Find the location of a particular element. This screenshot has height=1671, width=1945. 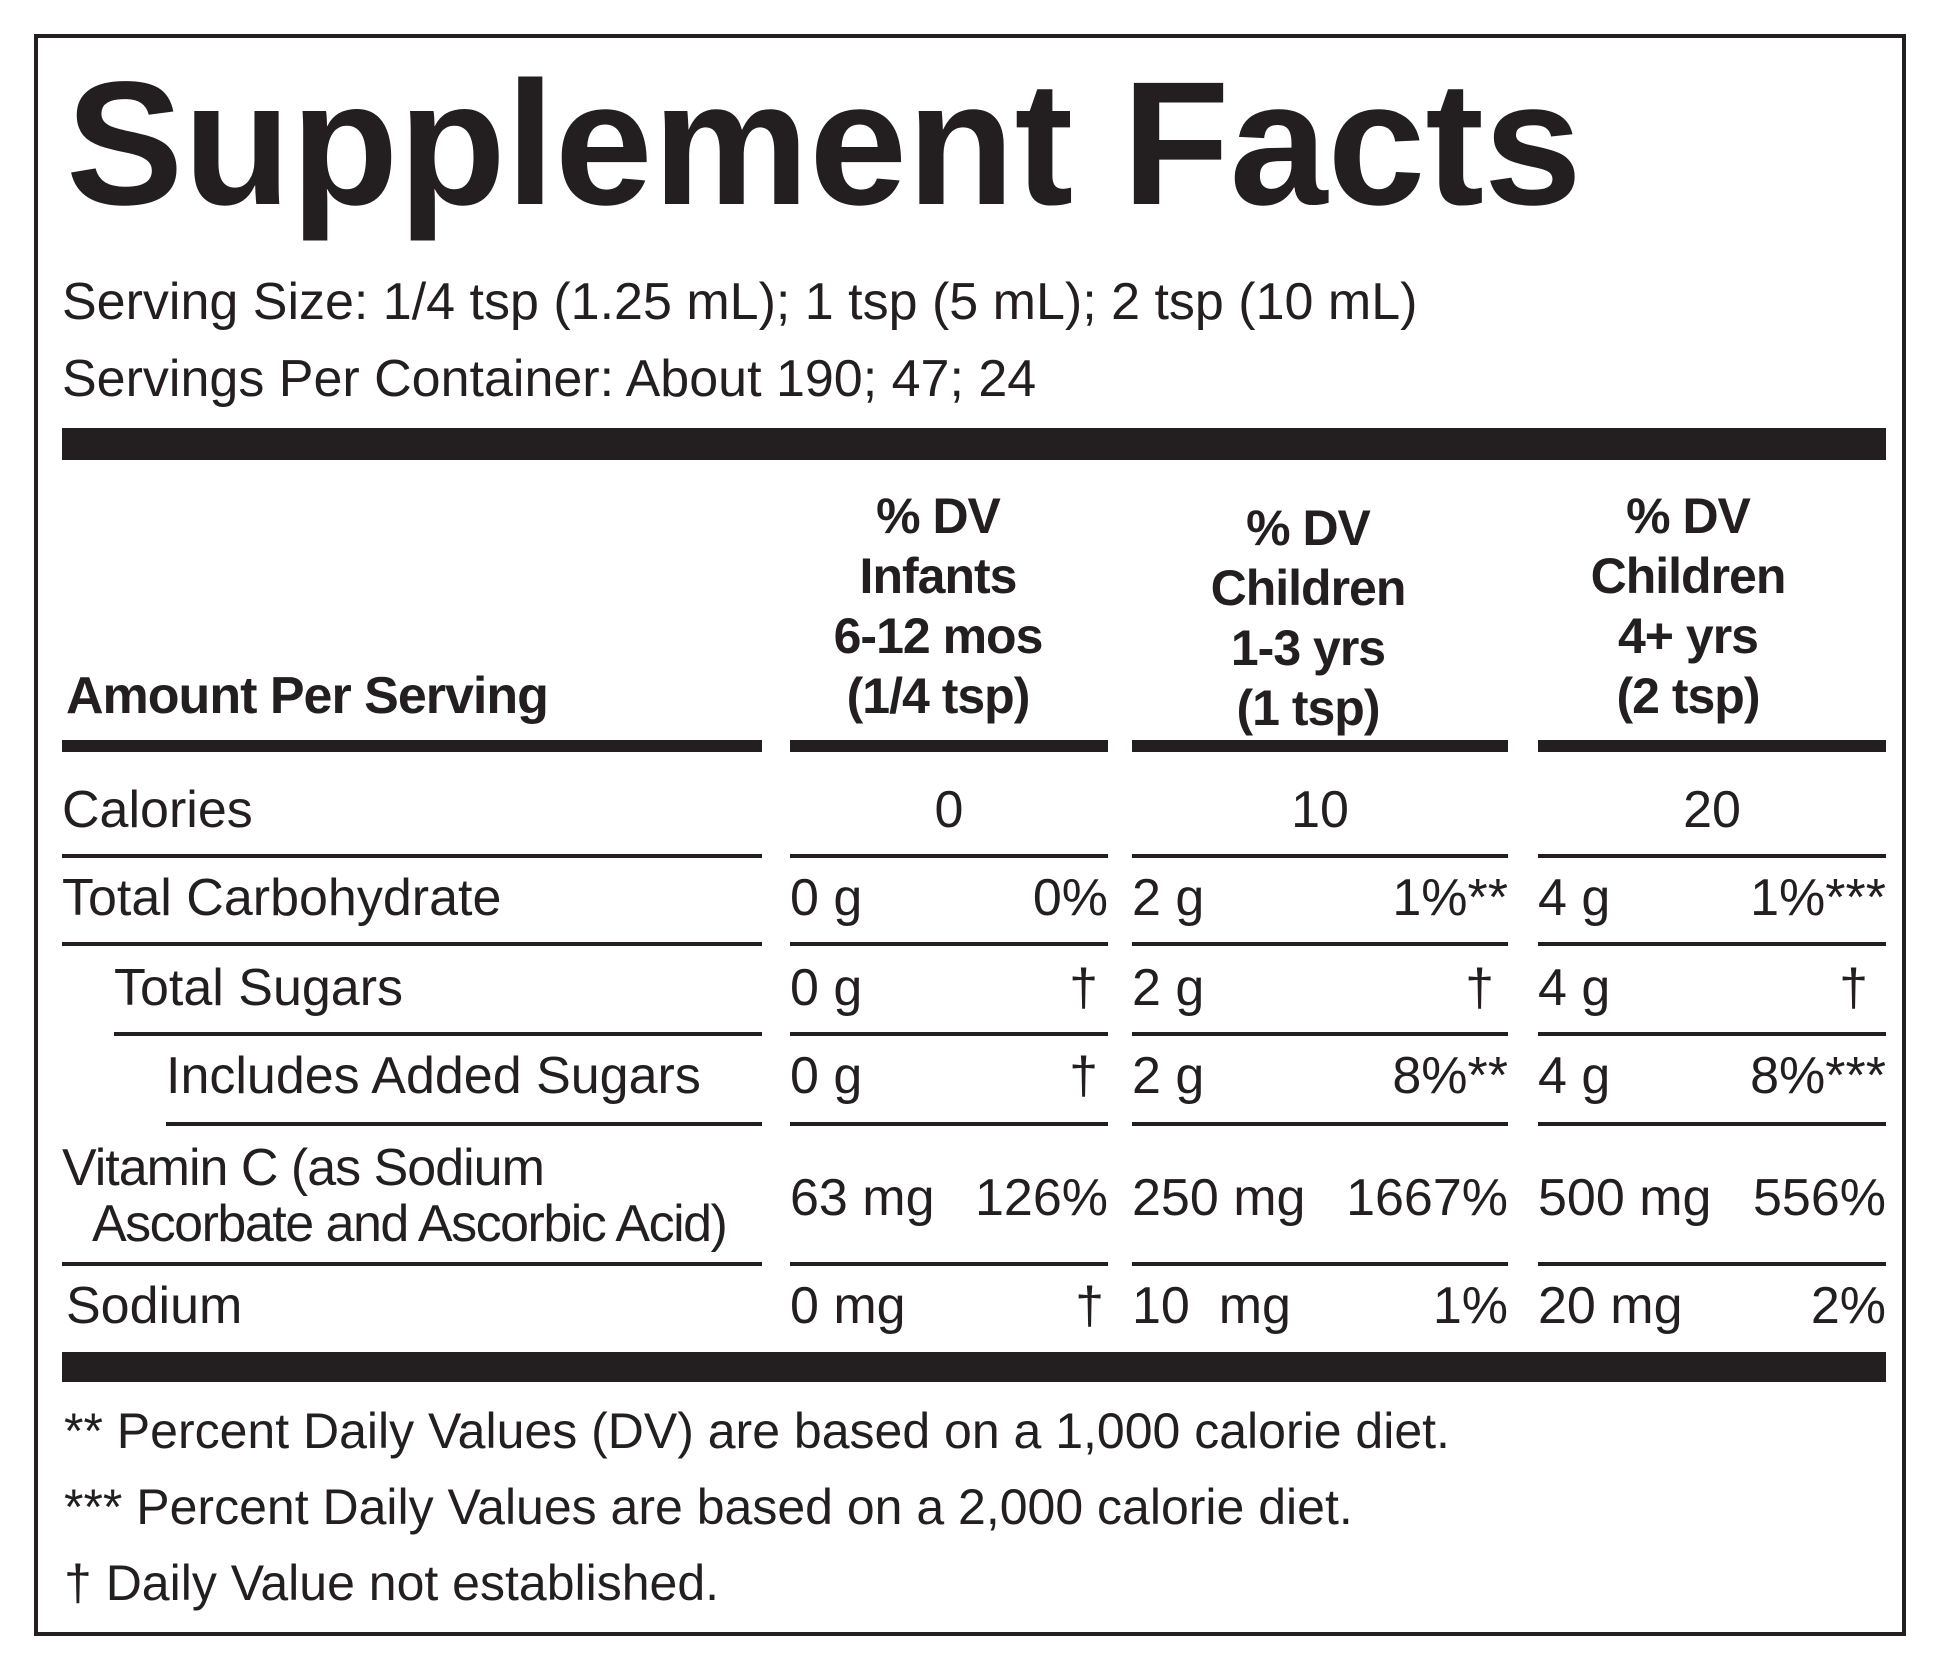

header-bar-infants is located at coordinates (949, 746).